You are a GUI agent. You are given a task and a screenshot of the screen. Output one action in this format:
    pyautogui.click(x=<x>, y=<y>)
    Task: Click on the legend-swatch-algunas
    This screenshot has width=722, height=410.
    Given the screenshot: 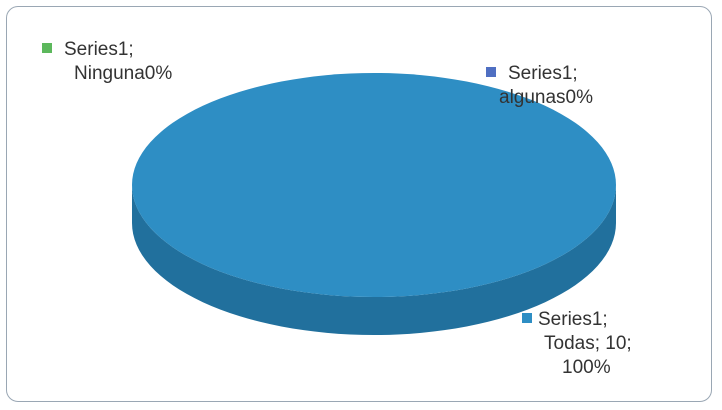 What is the action you would take?
    pyautogui.click(x=491, y=71)
    